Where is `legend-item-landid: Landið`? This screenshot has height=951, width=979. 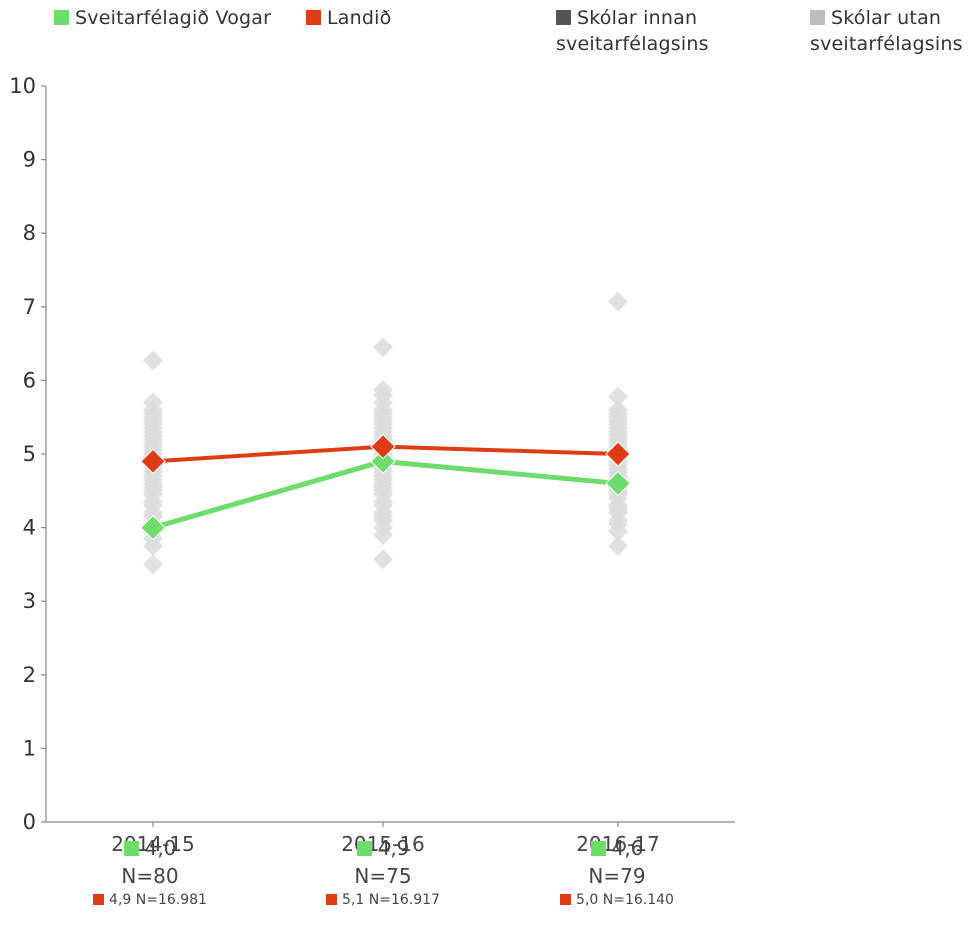 legend-item-landid: Landið is located at coordinates (348, 18).